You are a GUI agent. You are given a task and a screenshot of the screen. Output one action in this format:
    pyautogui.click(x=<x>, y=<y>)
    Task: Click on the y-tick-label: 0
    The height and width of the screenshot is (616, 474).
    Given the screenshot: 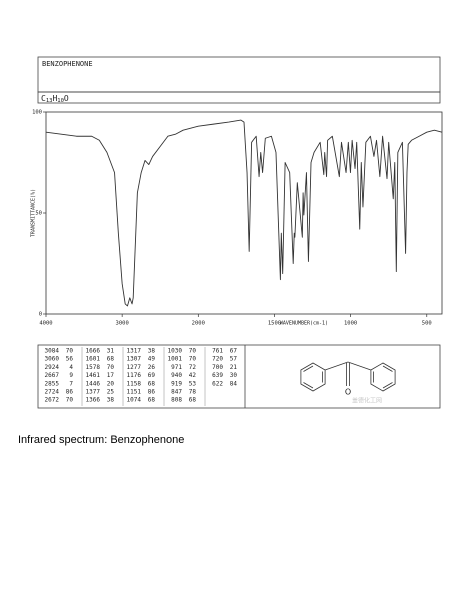 What is the action you would take?
    pyautogui.click(x=40, y=315)
    